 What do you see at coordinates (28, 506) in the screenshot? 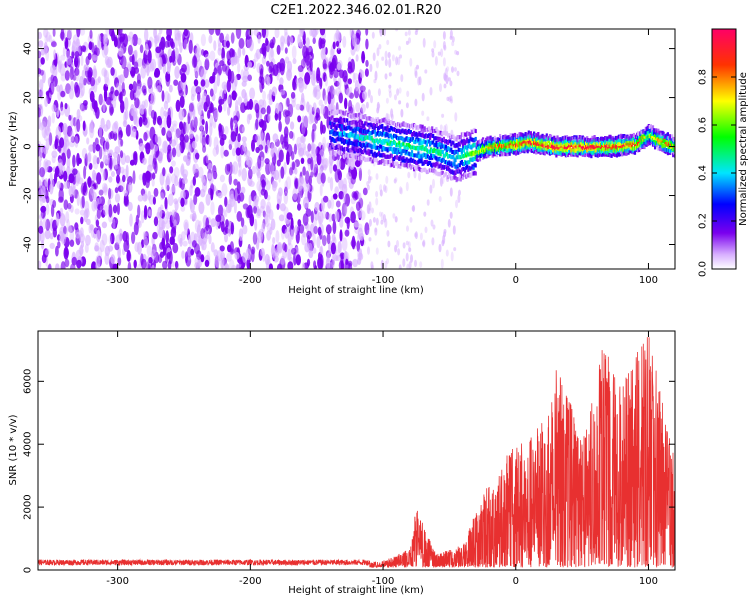
I see `y-tick-label: 2000` at bounding box center [28, 506].